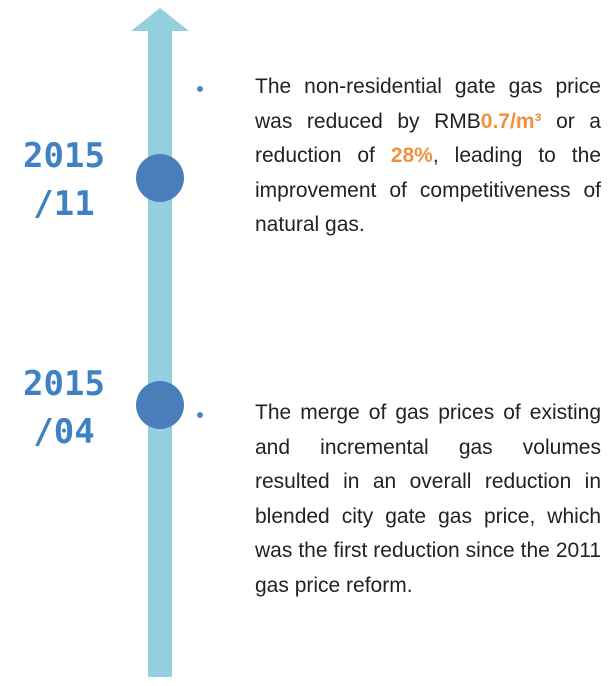 This screenshot has height=686, width=609. I want to click on highlight: 0.7/m³, so click(511, 121).